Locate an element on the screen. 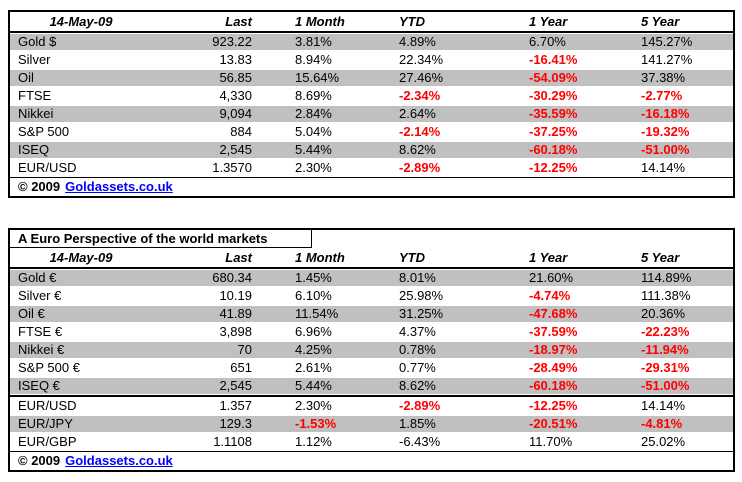 Image resolution: width=742 pixels, height=482 pixels. row-ftse-eur: FTSE € 3,898 6.96% 4.37% -37.59% -22.23% is located at coordinates (371, 332).